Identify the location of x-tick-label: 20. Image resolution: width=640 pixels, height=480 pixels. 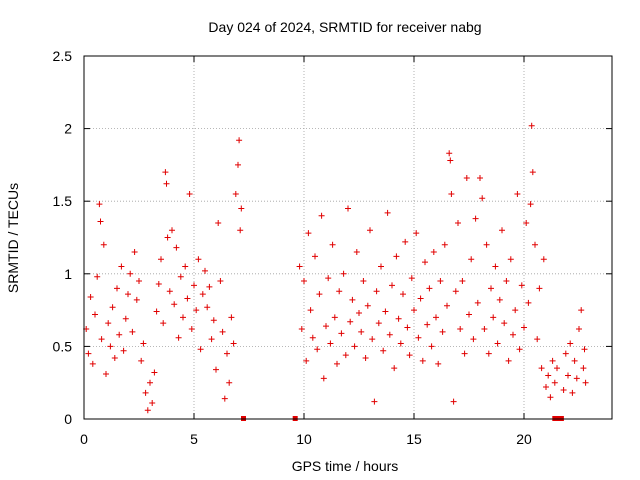
(524, 439).